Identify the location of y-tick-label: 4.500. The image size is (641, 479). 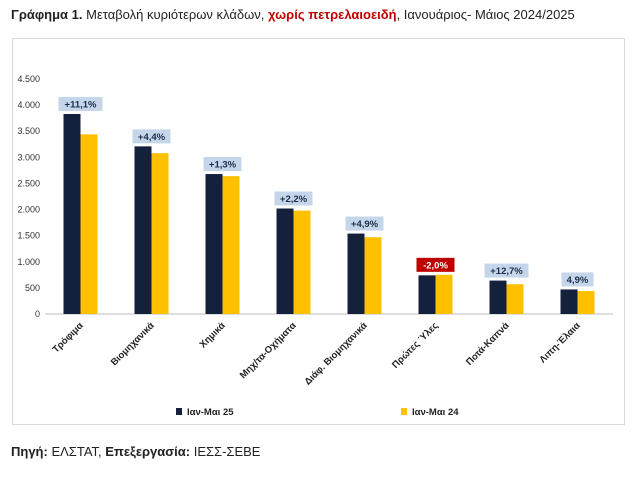
(28, 79).